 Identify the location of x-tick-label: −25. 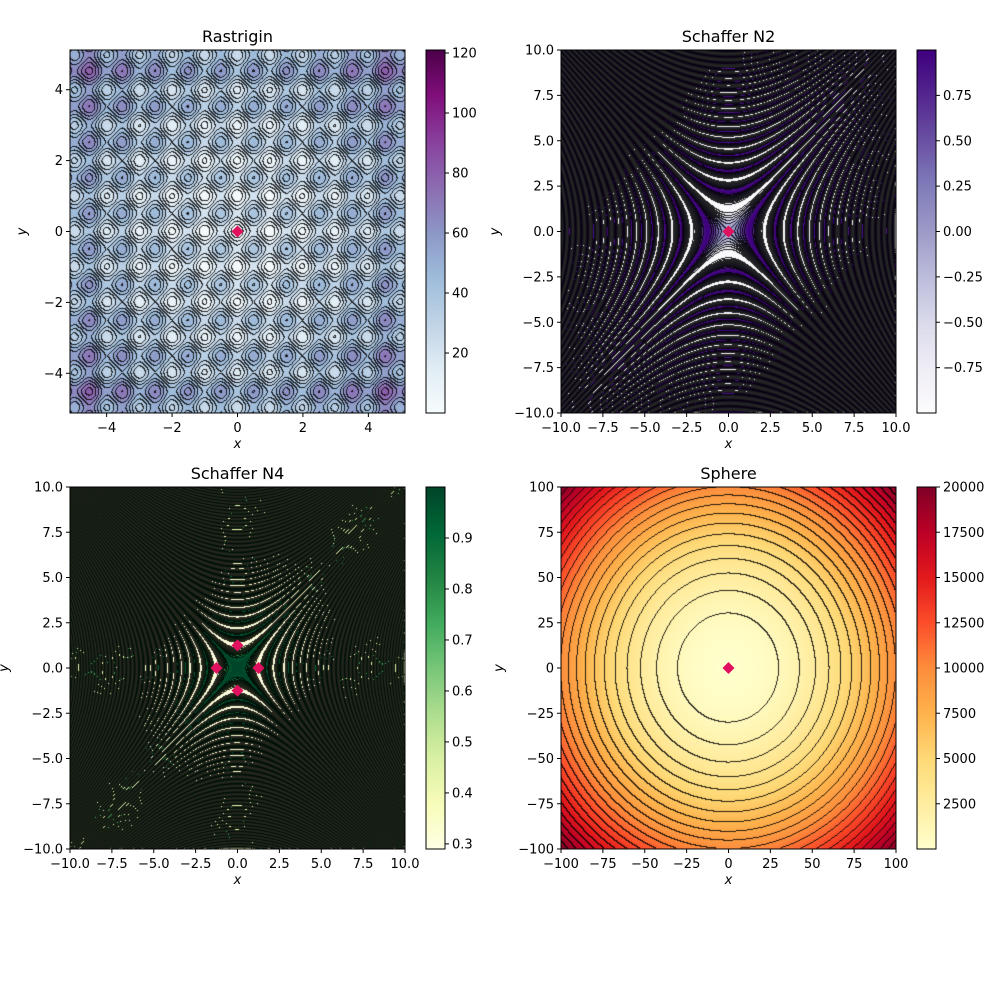
(686, 864).